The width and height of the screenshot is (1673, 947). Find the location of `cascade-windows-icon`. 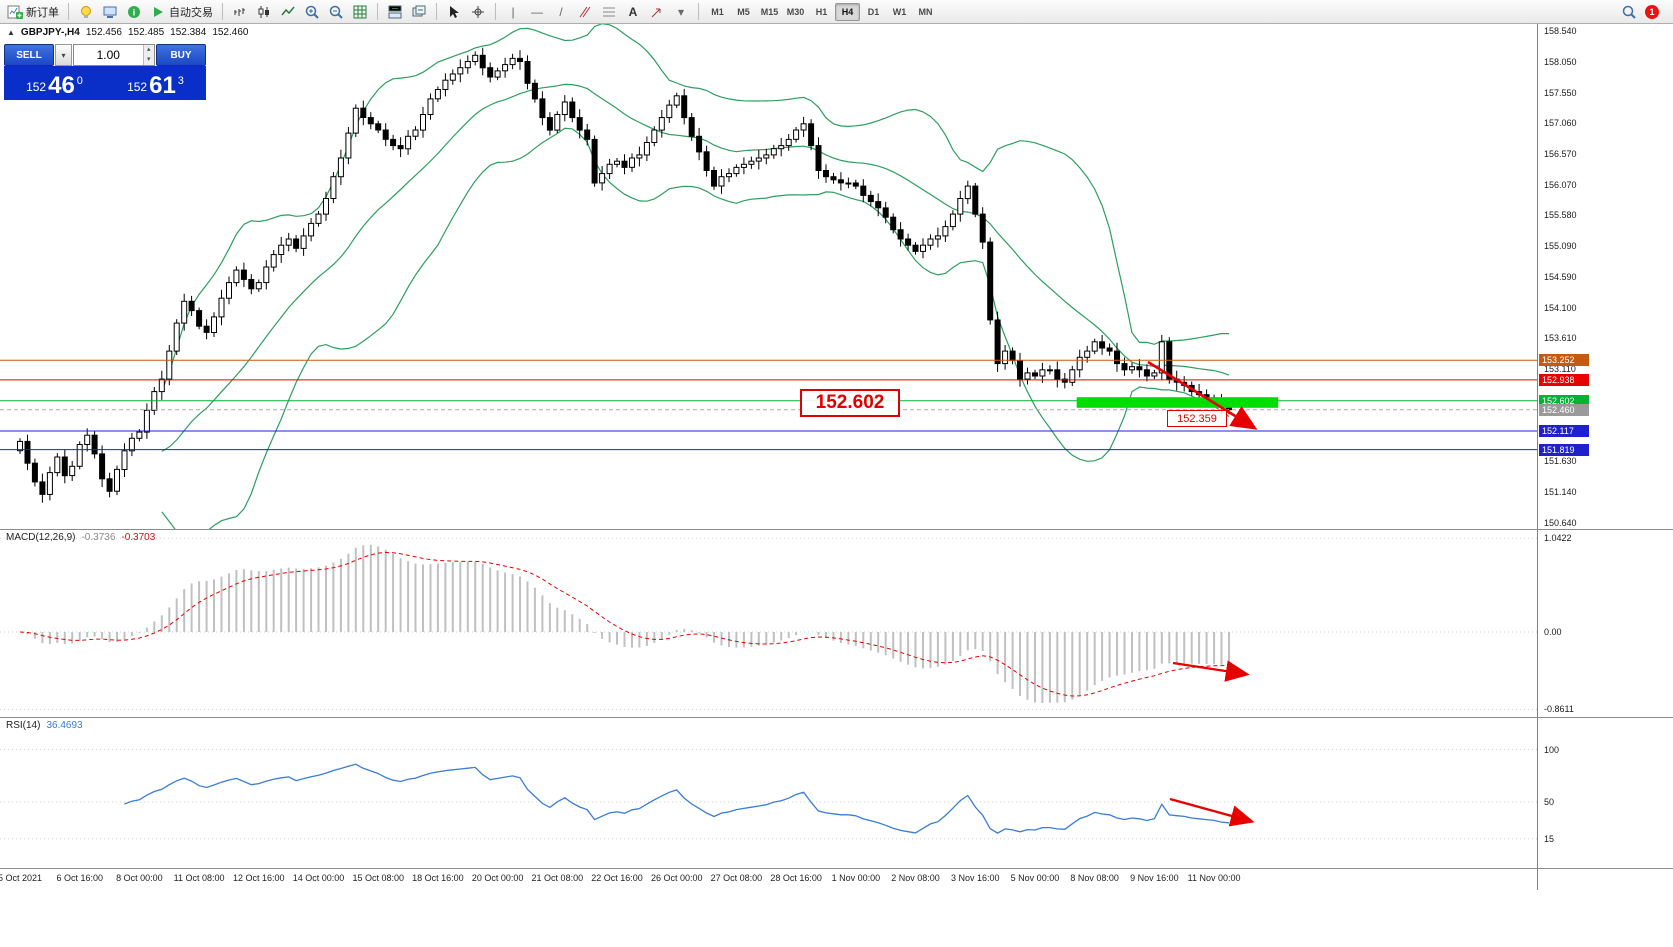

cascade-windows-icon is located at coordinates (419, 12).